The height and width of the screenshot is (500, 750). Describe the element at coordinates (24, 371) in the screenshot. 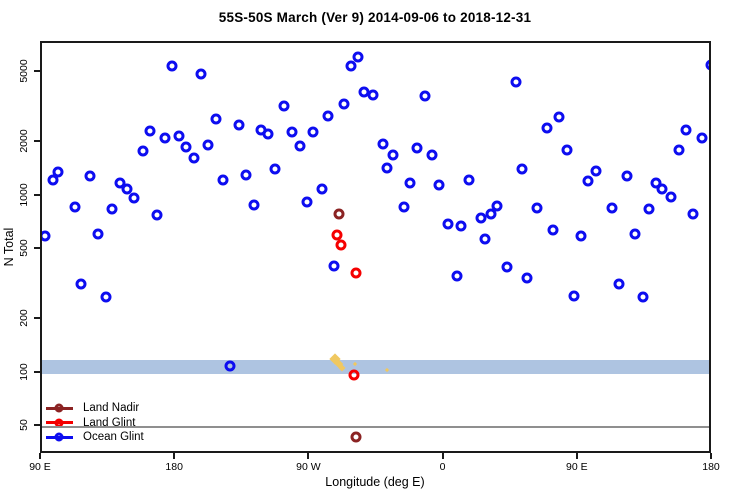

I see `y-tick-label: 100` at that location.